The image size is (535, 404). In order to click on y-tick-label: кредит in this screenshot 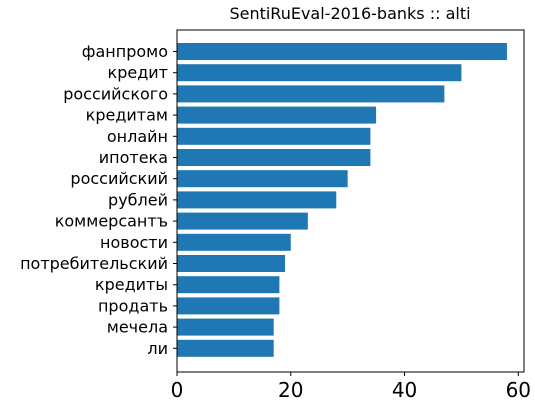, I will do `click(138, 72)`.